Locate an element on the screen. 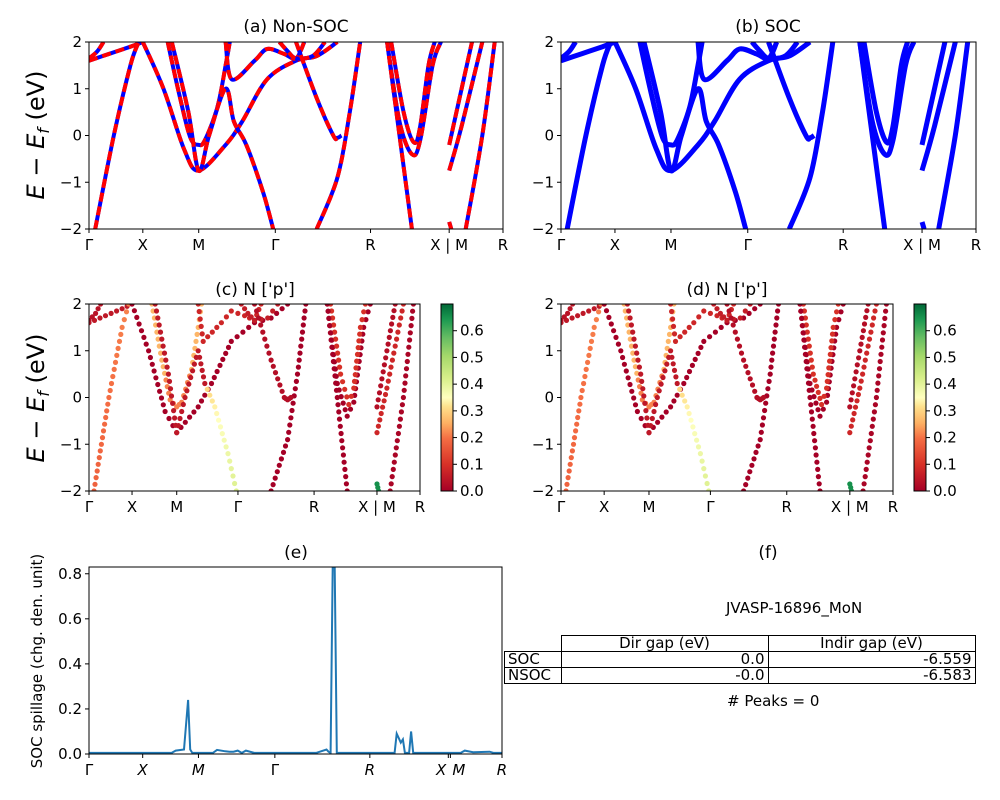 This screenshot has width=1000, height=800. panel-d-ytick-label: −2 is located at coordinates (543, 491).